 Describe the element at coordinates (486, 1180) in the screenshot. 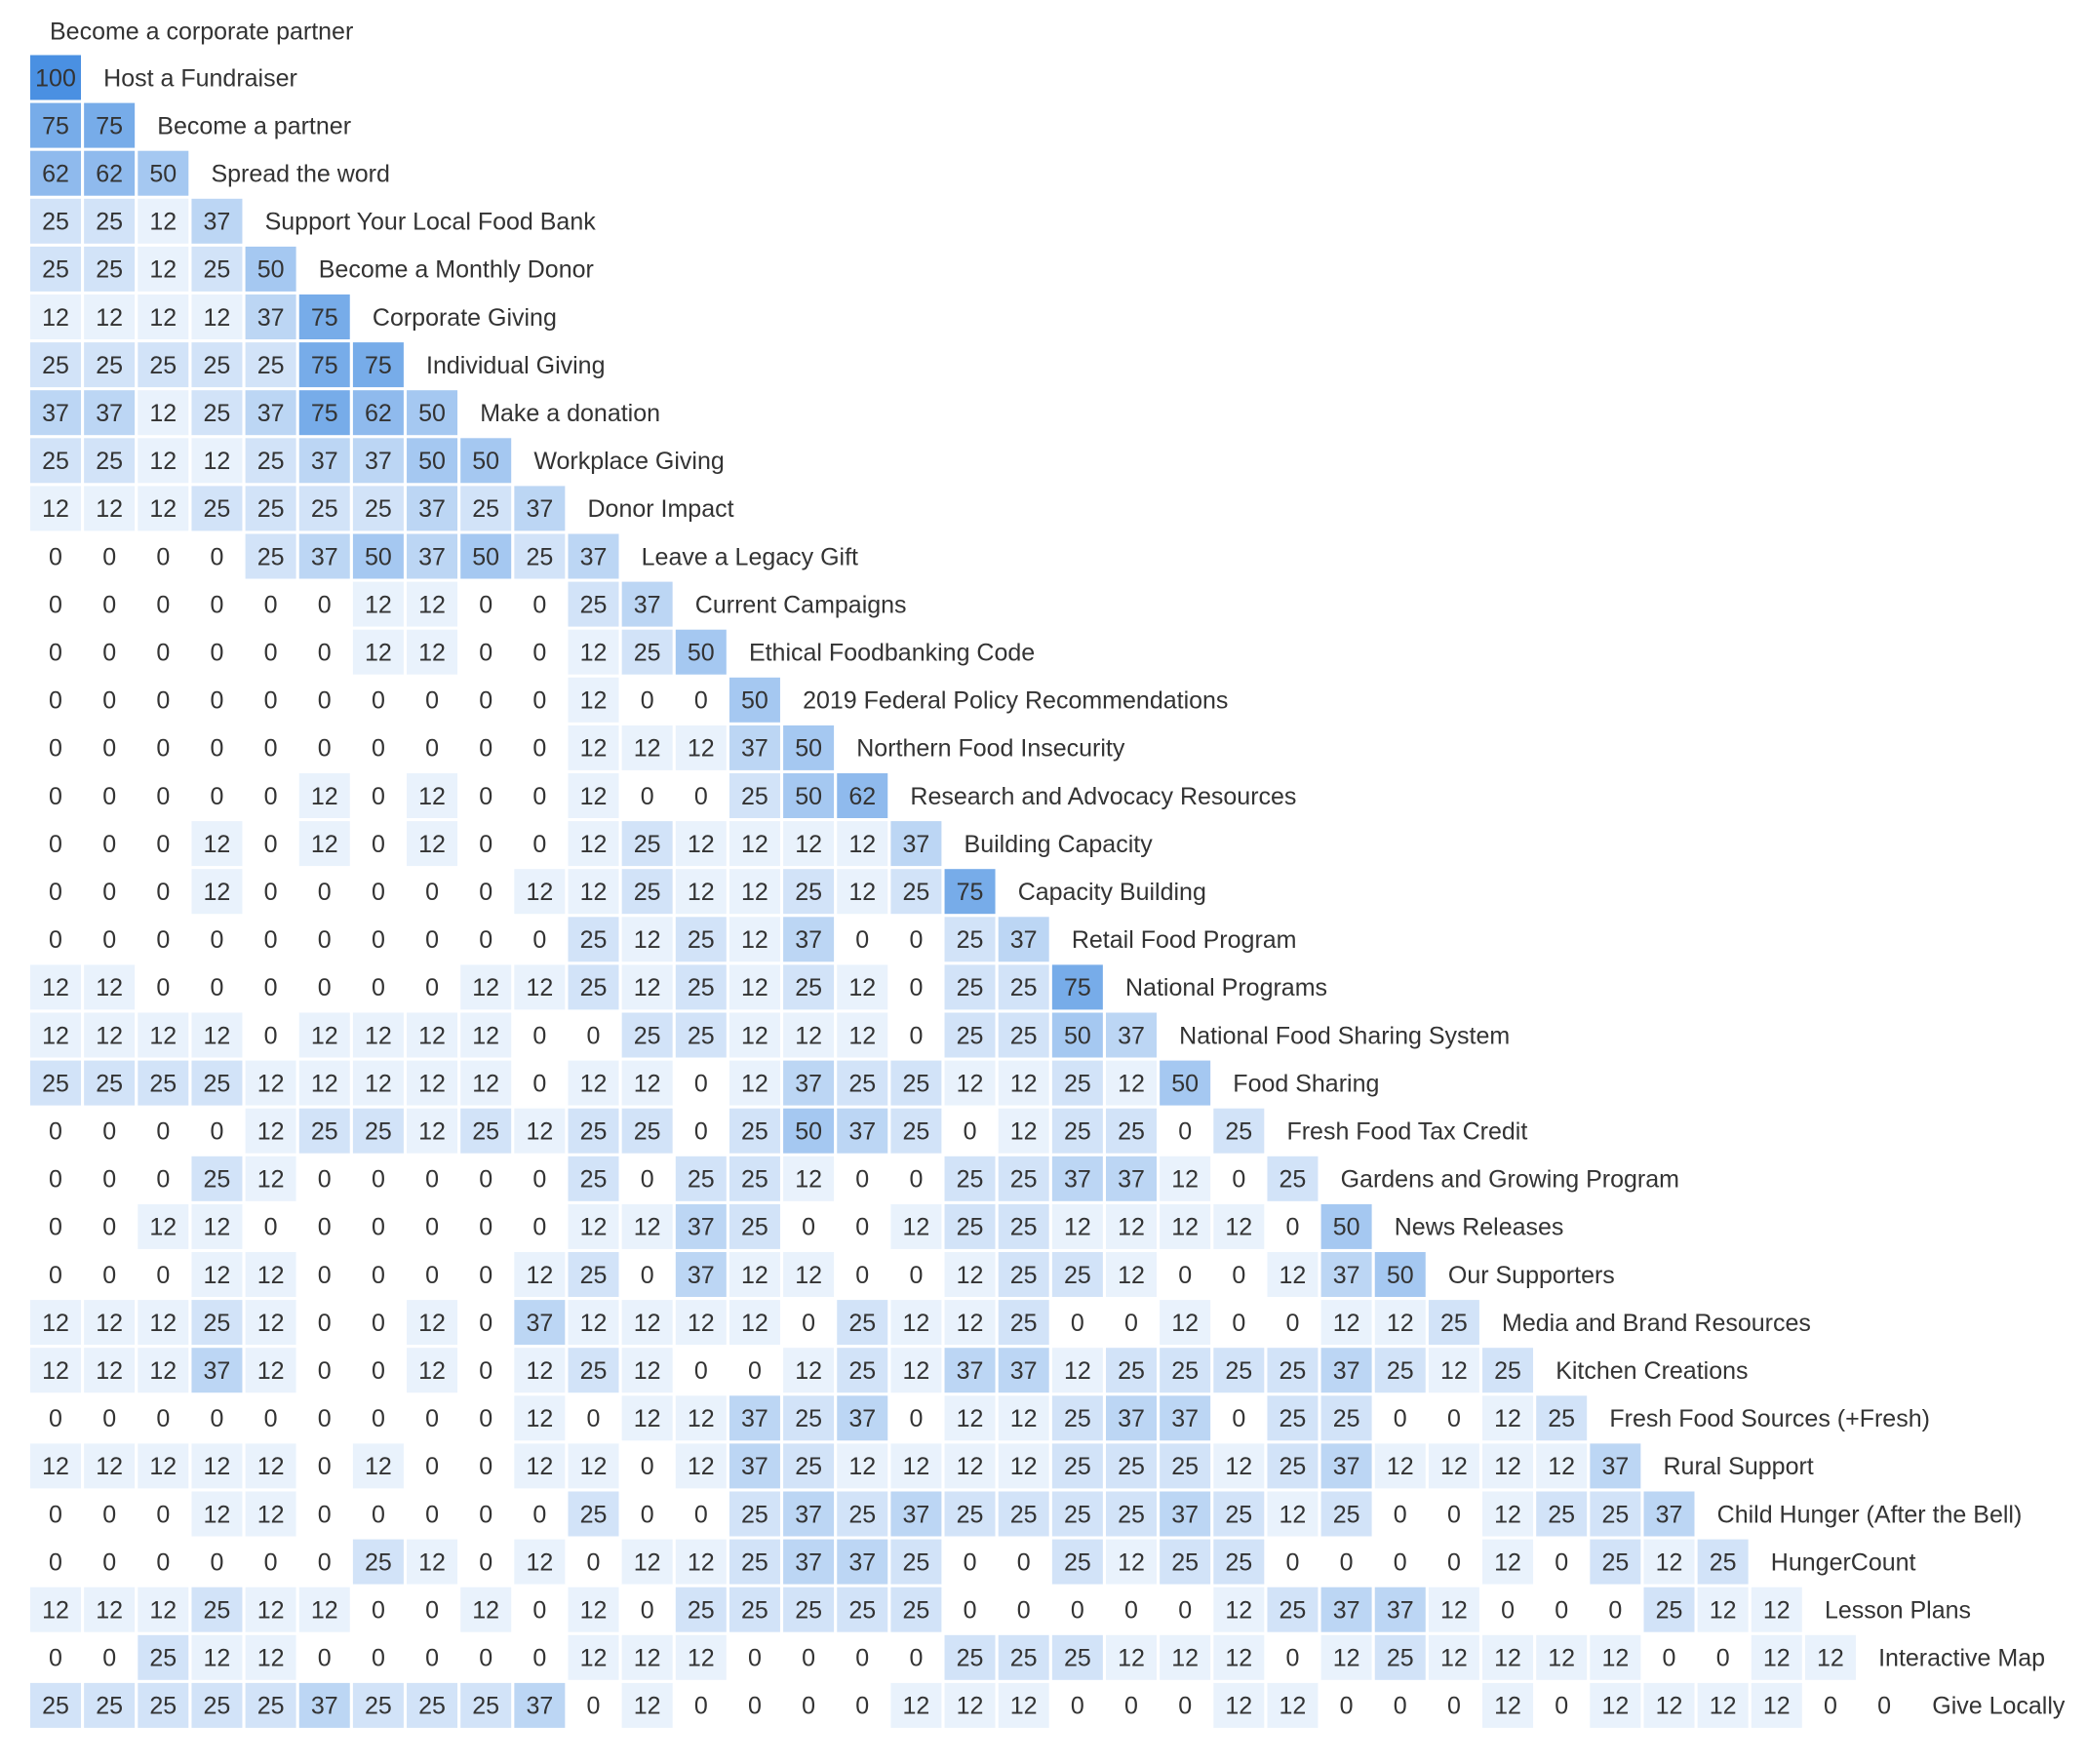

I see `cell-value-24-8: 0` at that location.